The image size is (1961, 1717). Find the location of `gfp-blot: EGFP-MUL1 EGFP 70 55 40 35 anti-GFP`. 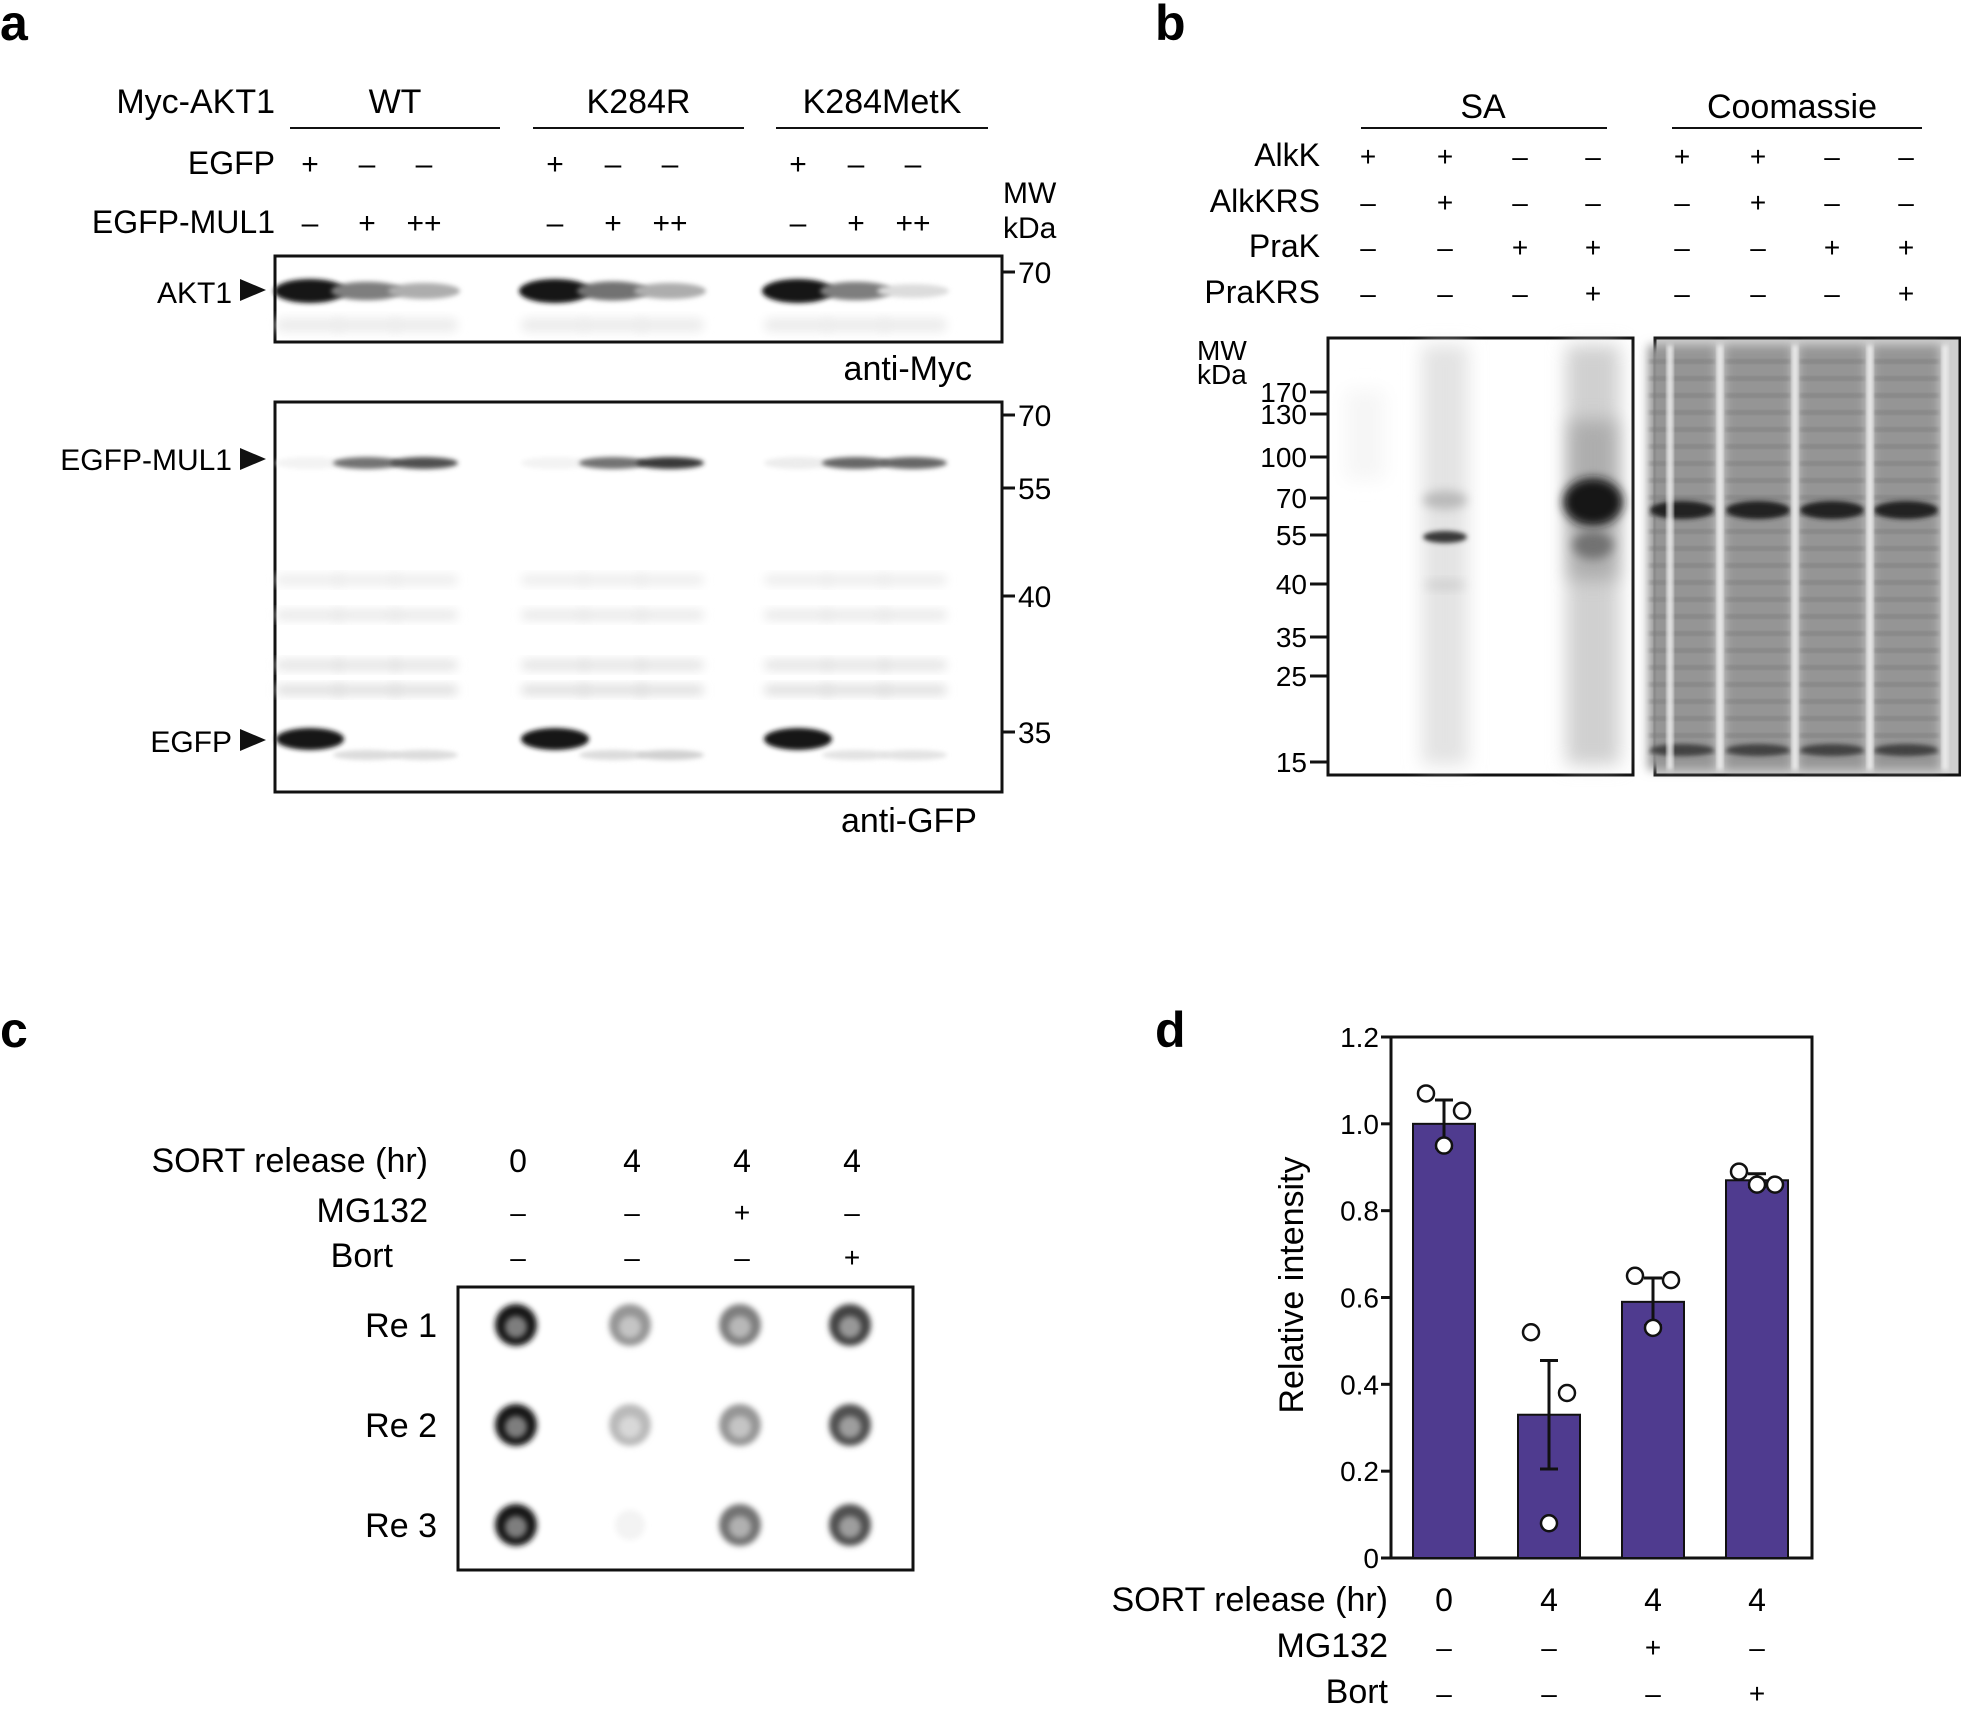

gfp-blot: EGFP-MUL1 EGFP 70 55 40 35 anti-GFP is located at coordinates (555, 620).